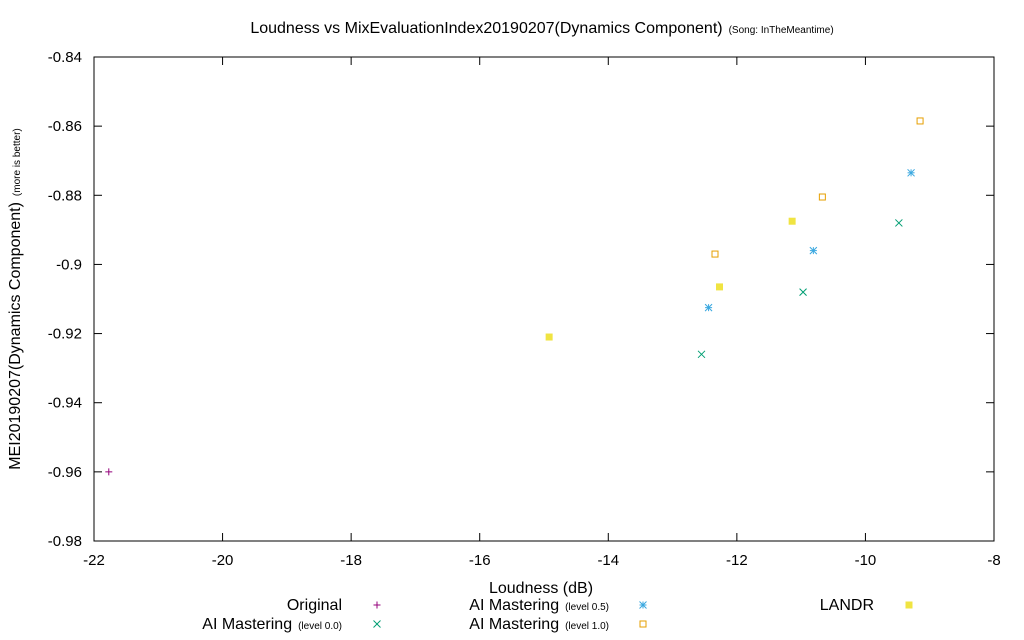 Image resolution: width=1024 pixels, height=640 pixels. What do you see at coordinates (69, 264) in the screenshot?
I see `y-tick-label: -0.9` at bounding box center [69, 264].